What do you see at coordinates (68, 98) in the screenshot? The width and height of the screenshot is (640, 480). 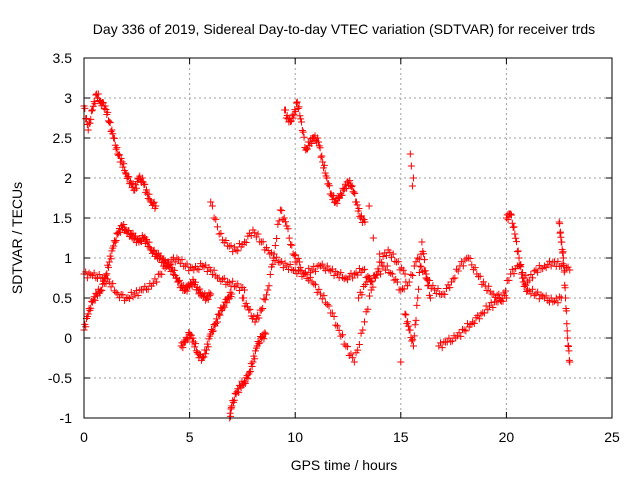 I see `y-tick-label: 3` at bounding box center [68, 98].